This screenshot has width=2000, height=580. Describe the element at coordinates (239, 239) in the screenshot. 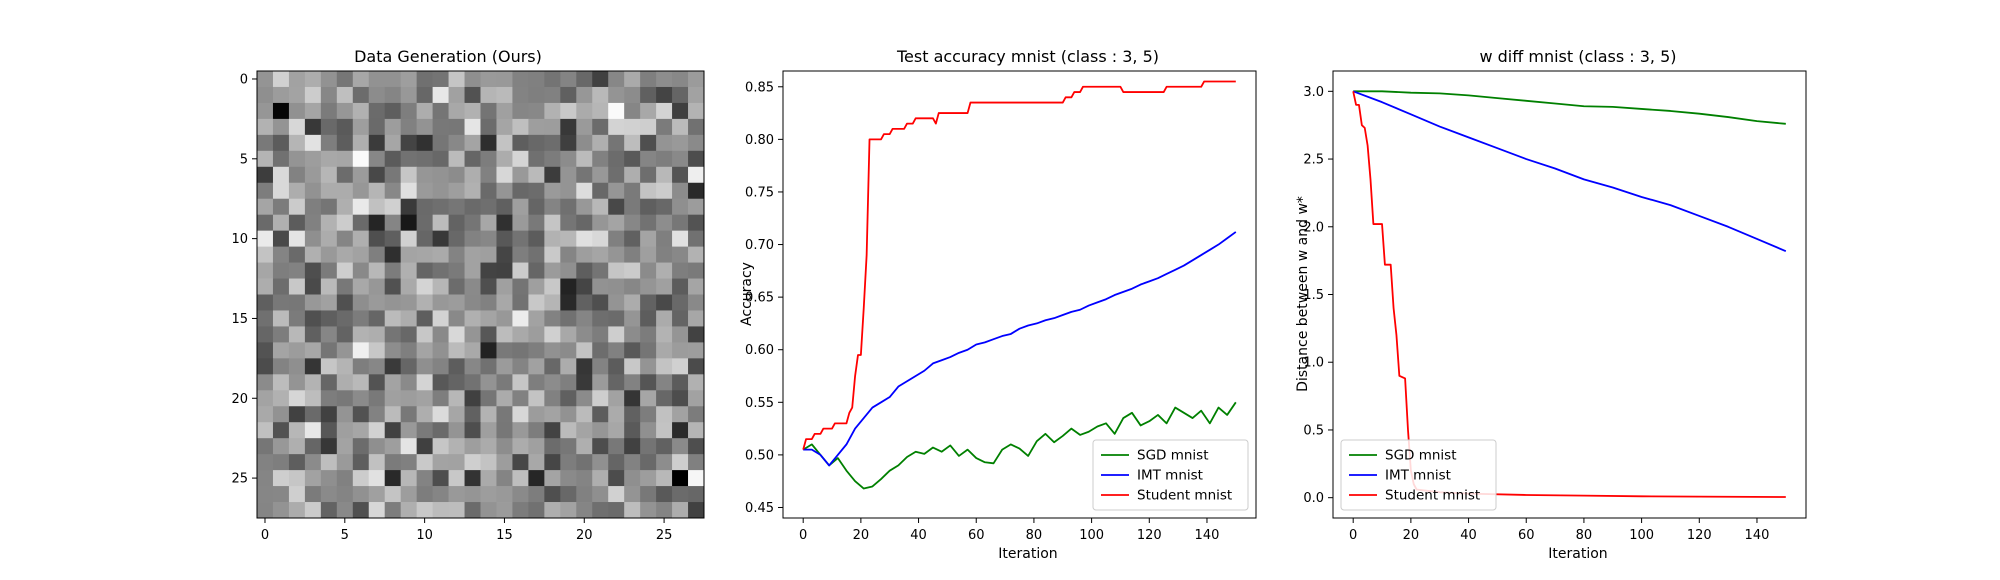

I see `y-tick-label: 10` at that location.